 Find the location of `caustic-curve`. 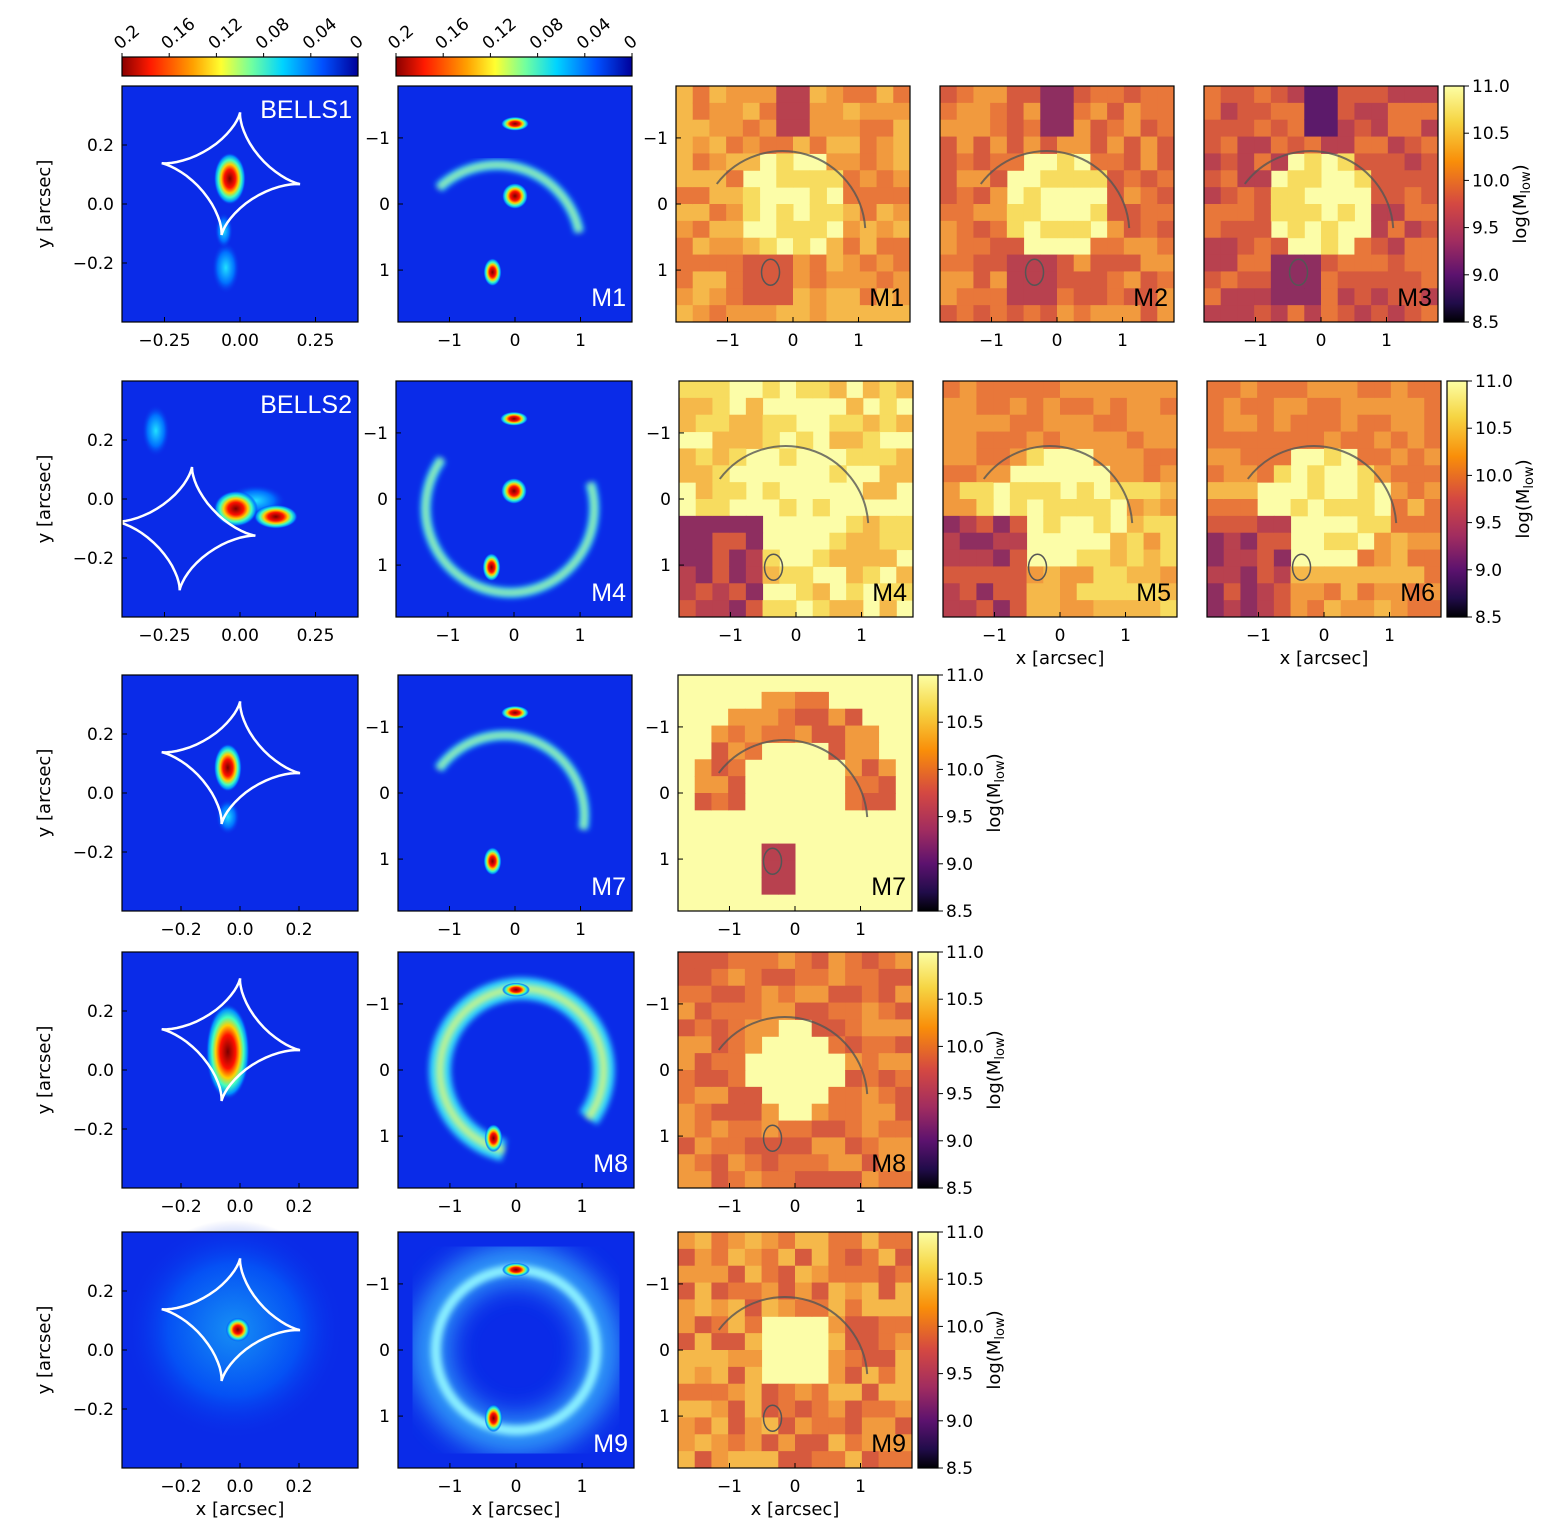

caustic-curve is located at coordinates (231, 763).